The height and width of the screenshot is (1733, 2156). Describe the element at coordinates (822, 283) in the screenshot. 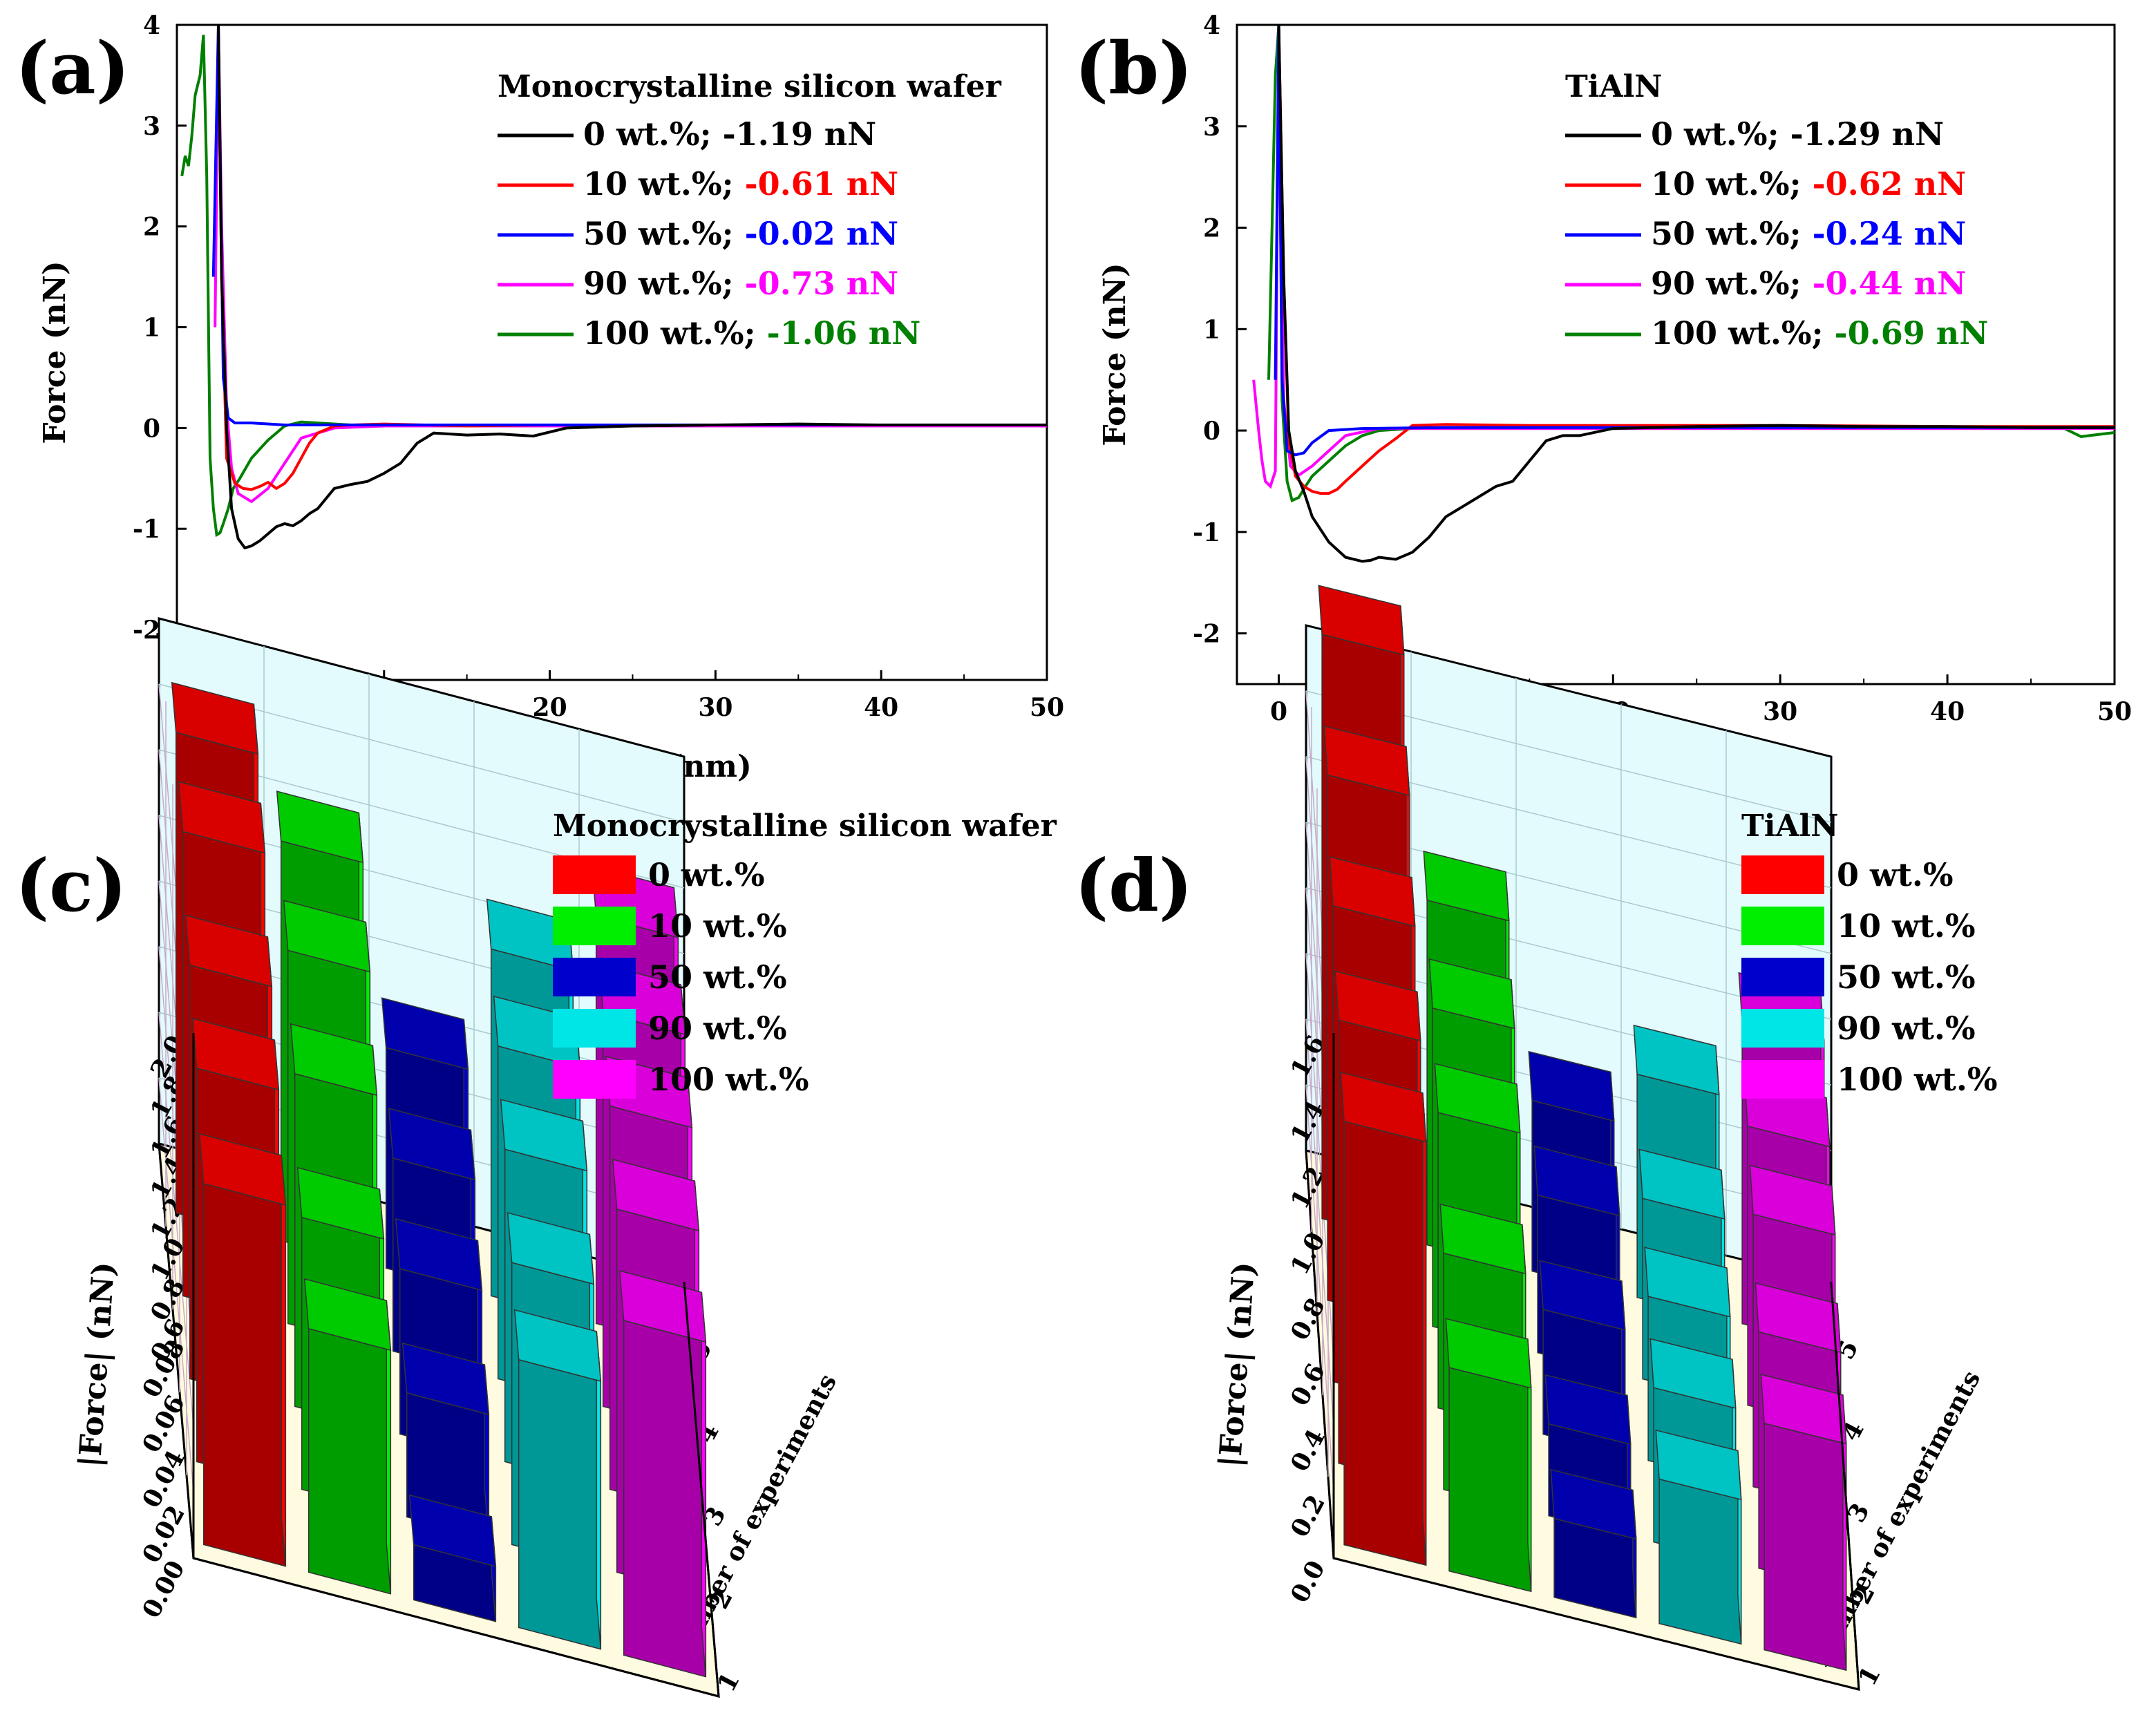

I see `legend-value: -0.73 nN` at that location.